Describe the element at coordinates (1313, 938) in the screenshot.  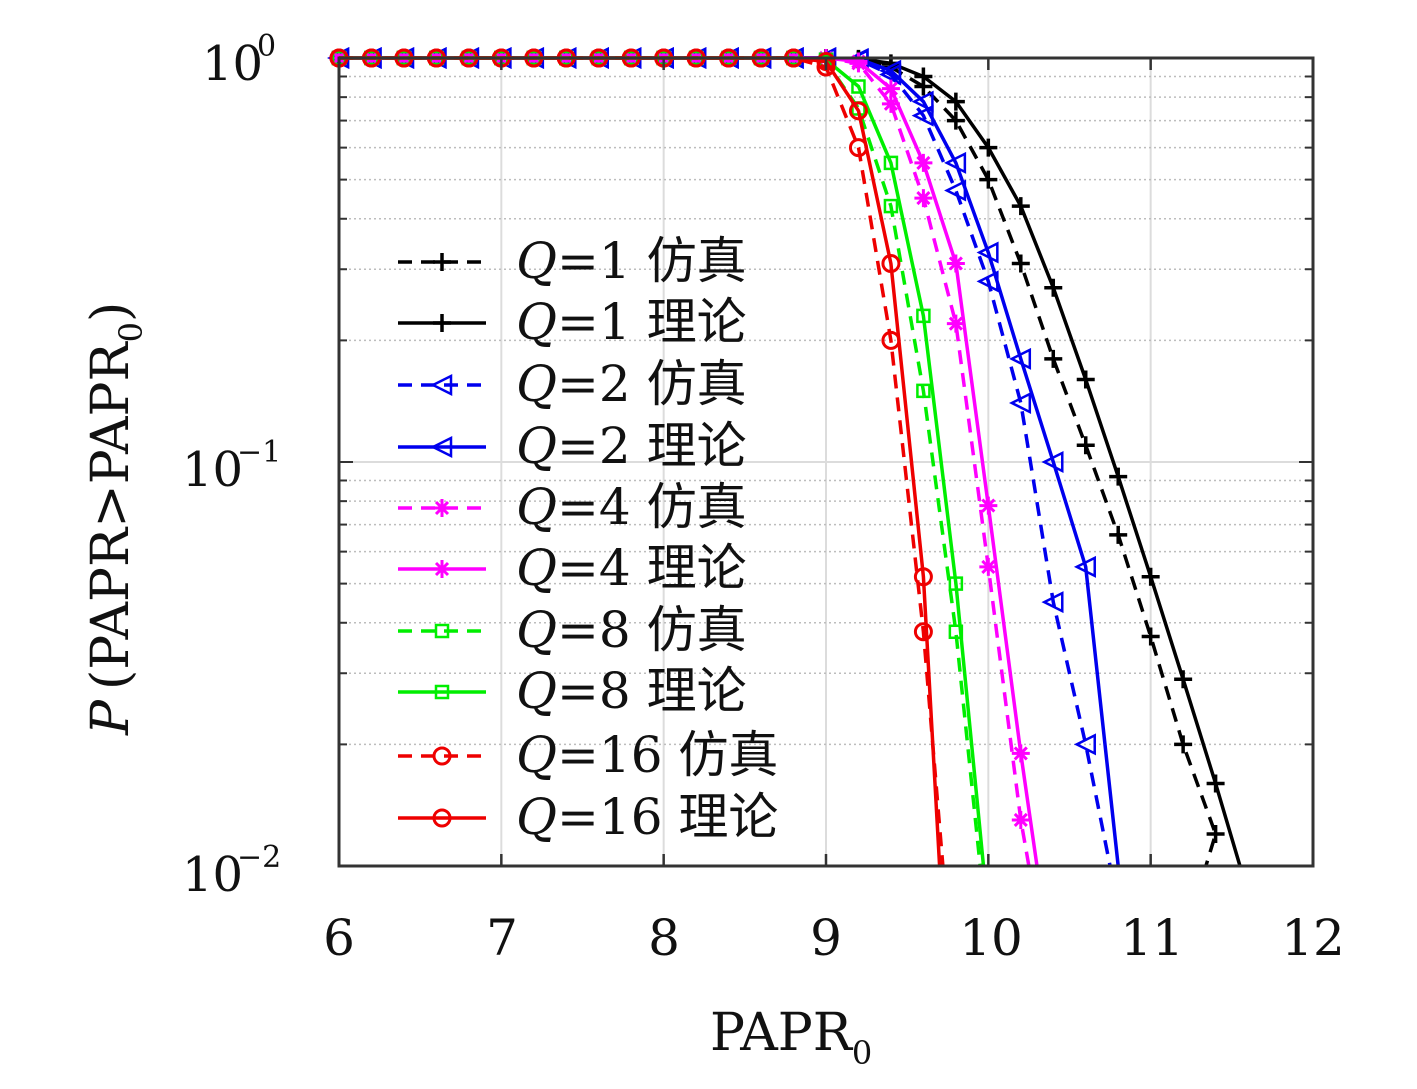
I see `x-tick-label: 12` at that location.